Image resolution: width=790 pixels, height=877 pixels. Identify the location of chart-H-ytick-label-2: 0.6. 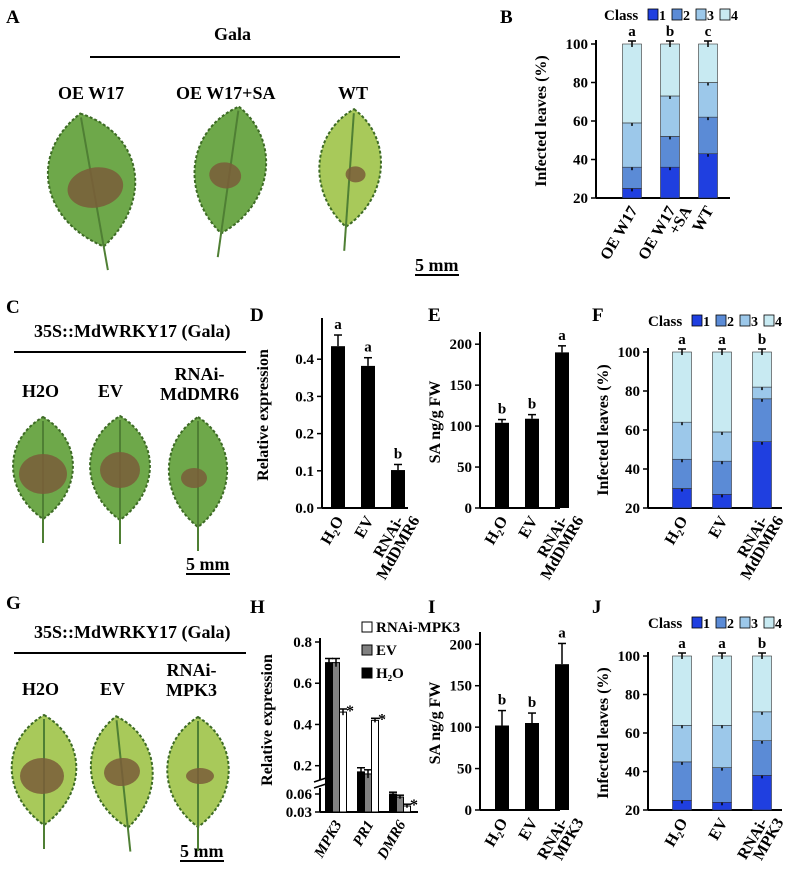
(302, 684).